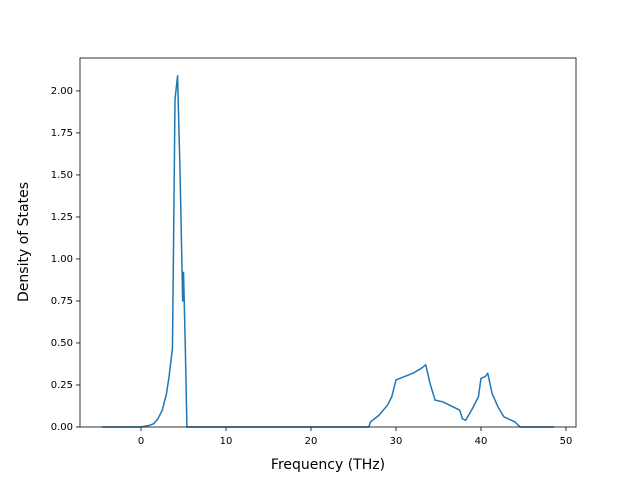  I want to click on x-tick-label: 30, so click(396, 441).